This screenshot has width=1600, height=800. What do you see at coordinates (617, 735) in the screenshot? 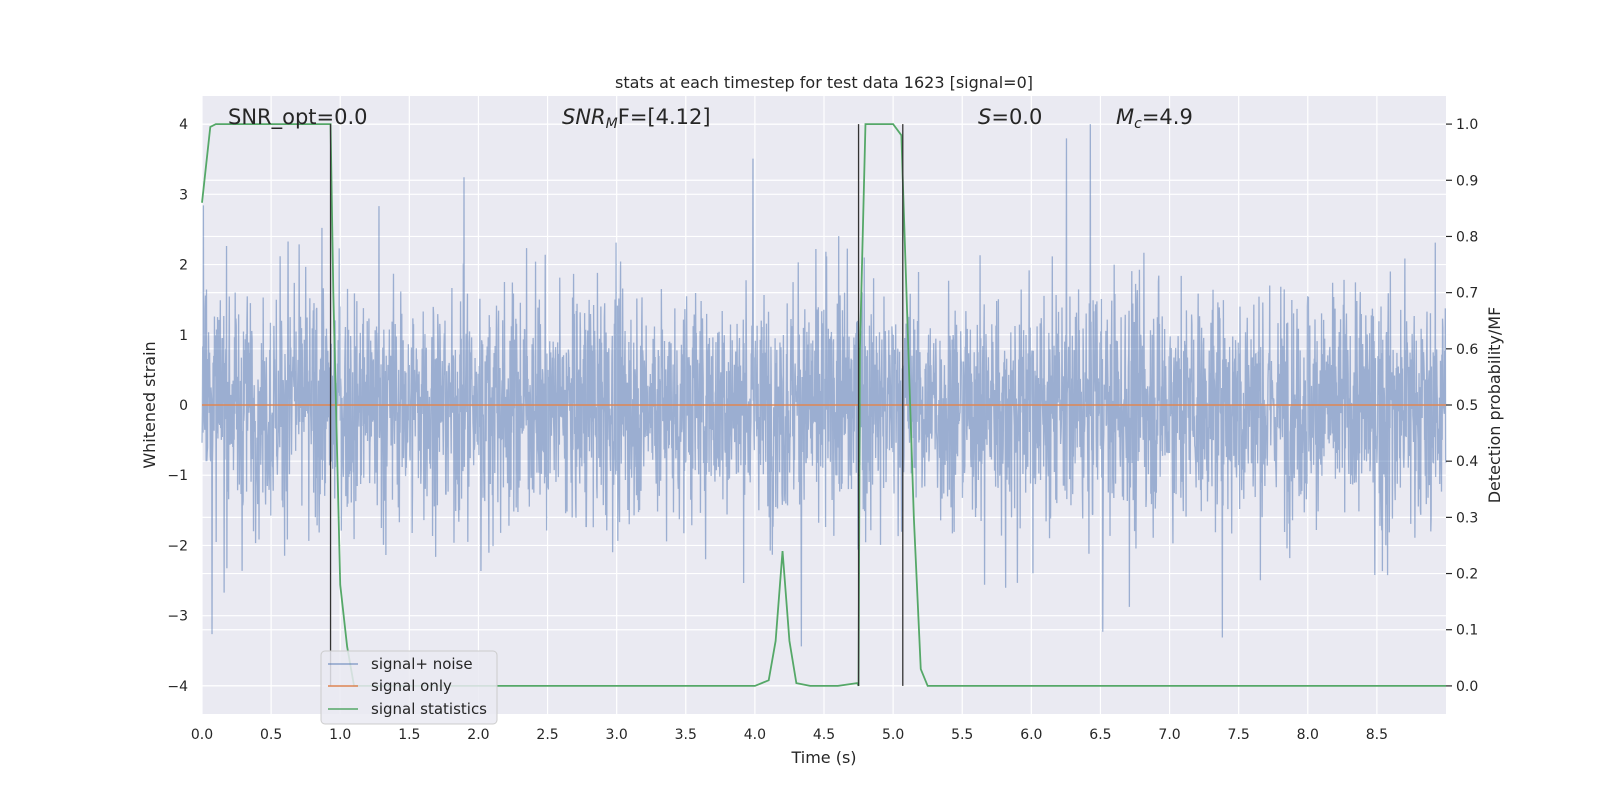
I see `x-tick-label: 3.0` at bounding box center [617, 735].